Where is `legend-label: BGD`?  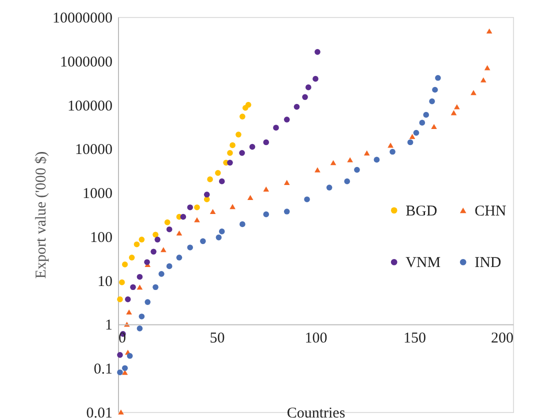
legend-label: BGD is located at coordinates (422, 211).